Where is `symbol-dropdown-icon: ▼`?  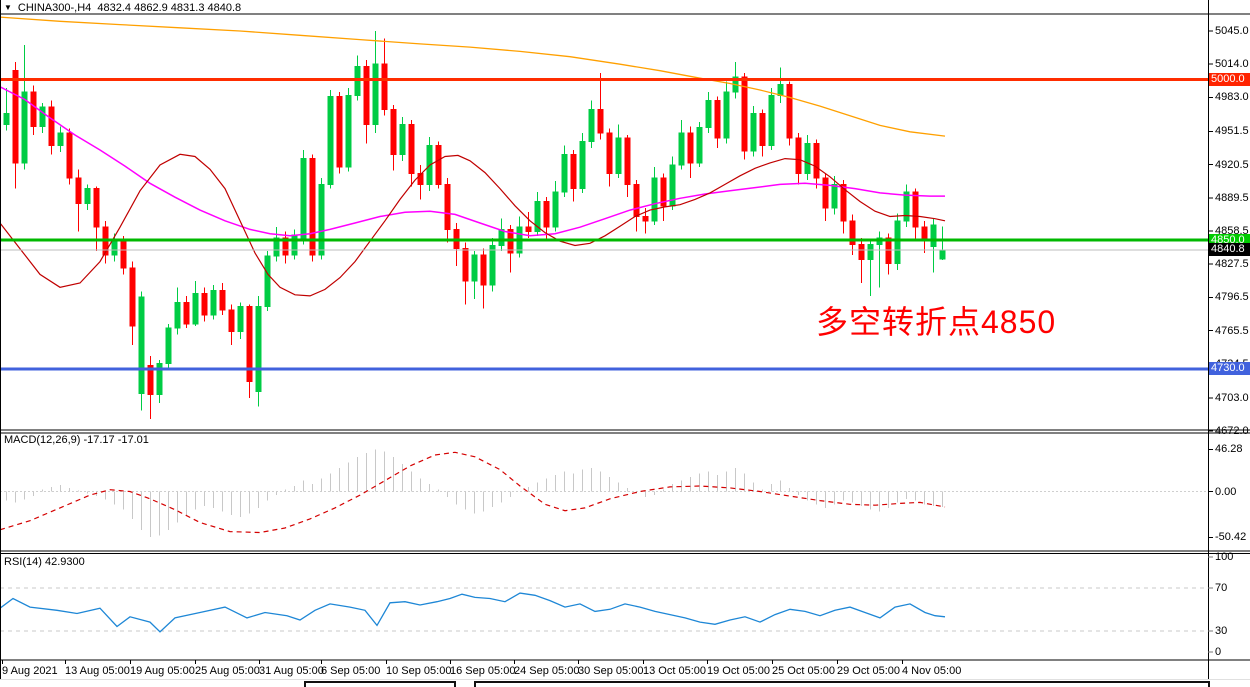
symbol-dropdown-icon: ▼ is located at coordinates (8, 7).